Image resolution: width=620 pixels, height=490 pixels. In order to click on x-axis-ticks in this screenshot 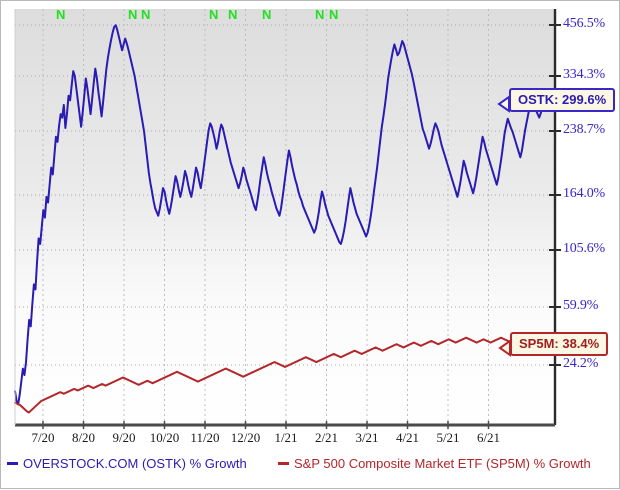, I will do `click(266, 425)`.